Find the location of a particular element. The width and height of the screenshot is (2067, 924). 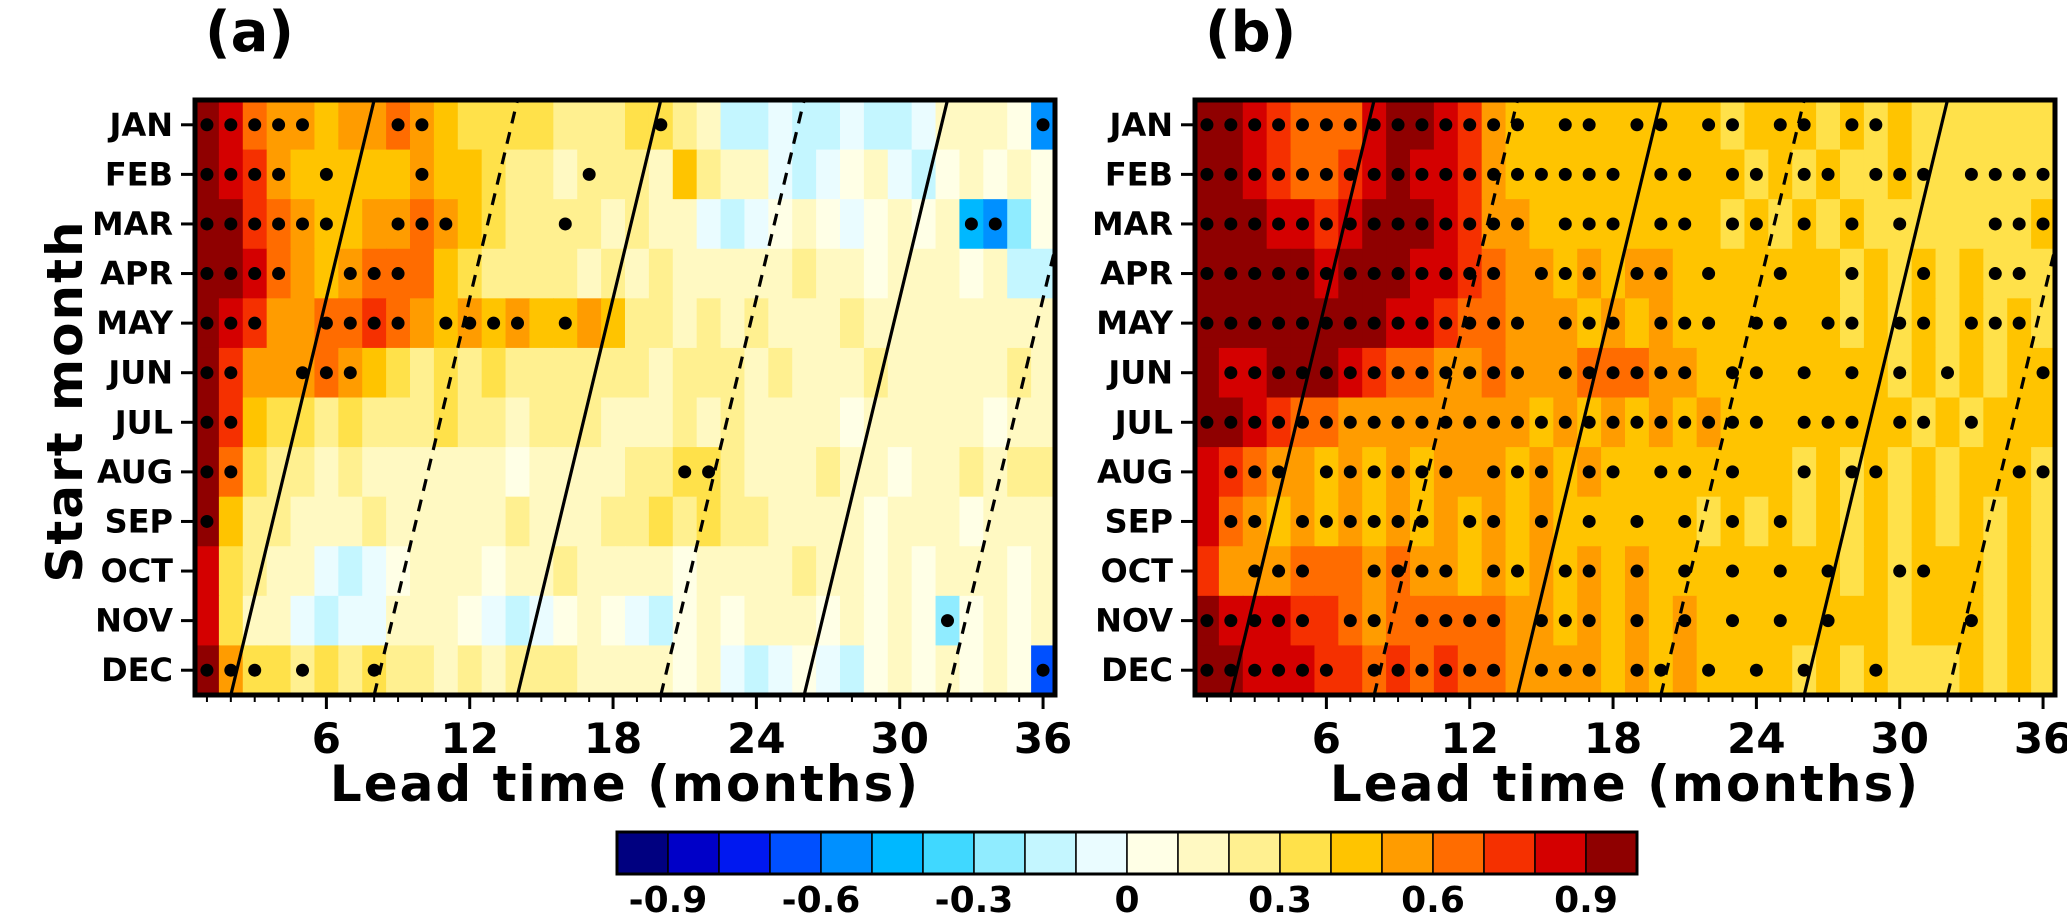

colorbar-tick-label: 0.3 is located at coordinates (1280, 900).